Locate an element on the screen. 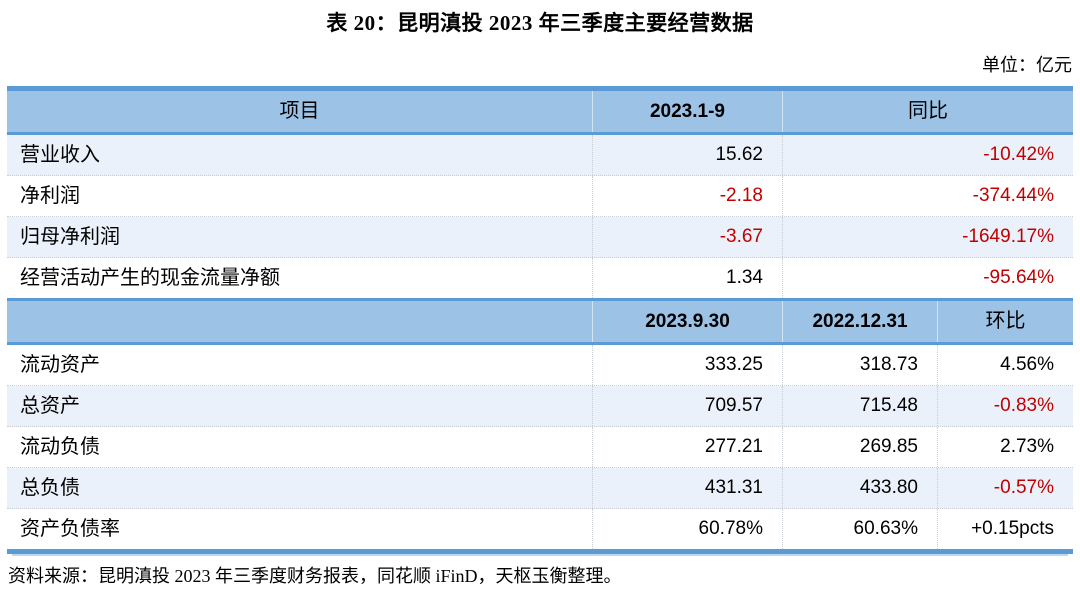  header-qoq-label: 环比 is located at coordinates (1005, 321).